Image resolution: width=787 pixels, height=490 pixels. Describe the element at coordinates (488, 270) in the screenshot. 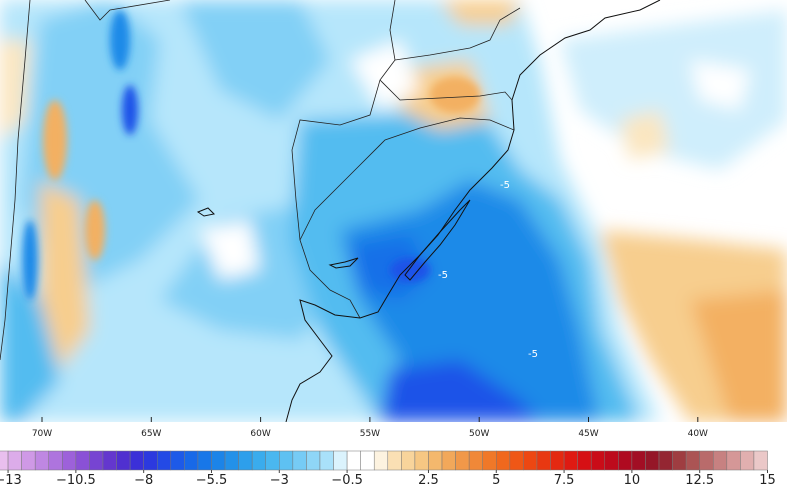

I see `contour-labels: -5 -5 -5` at that location.